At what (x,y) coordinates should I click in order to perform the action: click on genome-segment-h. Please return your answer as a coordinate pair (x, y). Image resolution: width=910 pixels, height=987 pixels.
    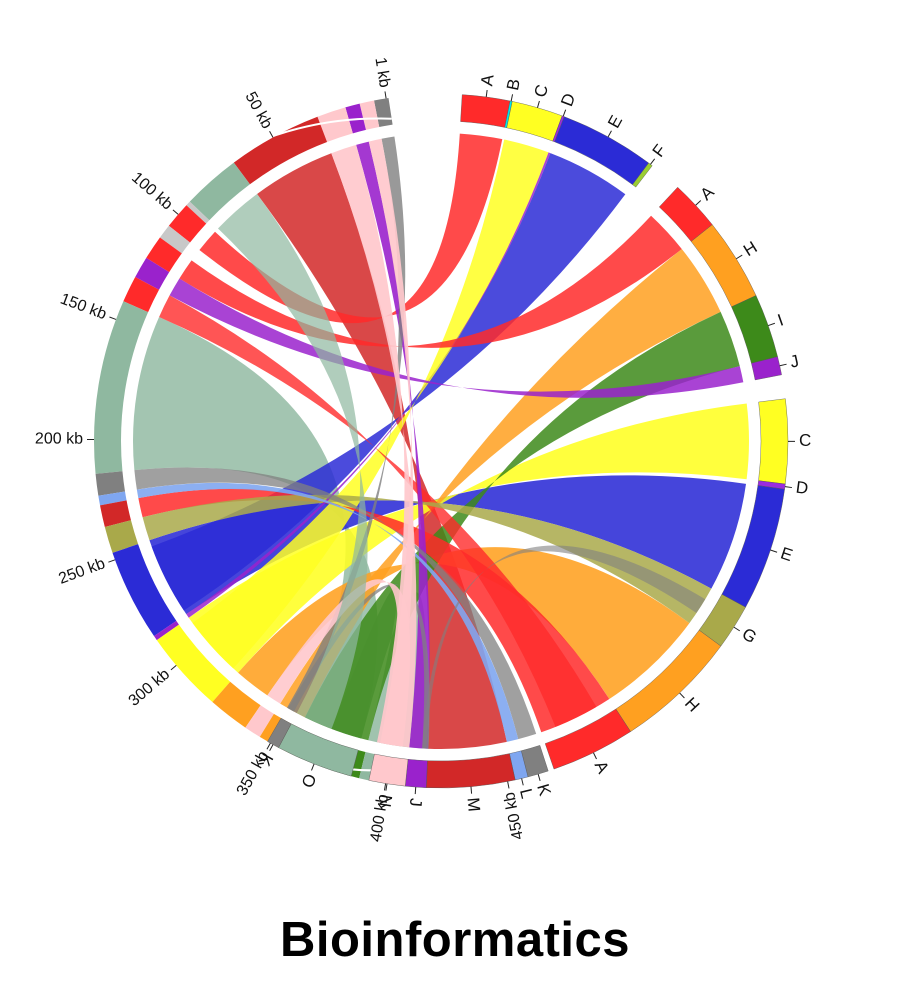
    Looking at the image, I should click on (236, 704).